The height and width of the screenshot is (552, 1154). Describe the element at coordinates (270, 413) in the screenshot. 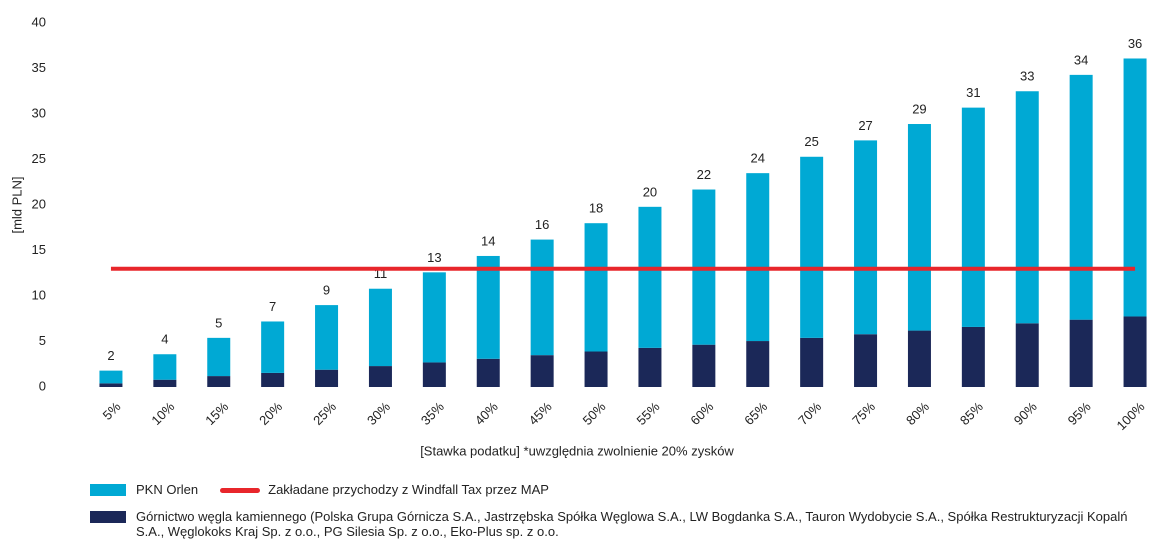

I see `x-tick-label: 20%` at that location.